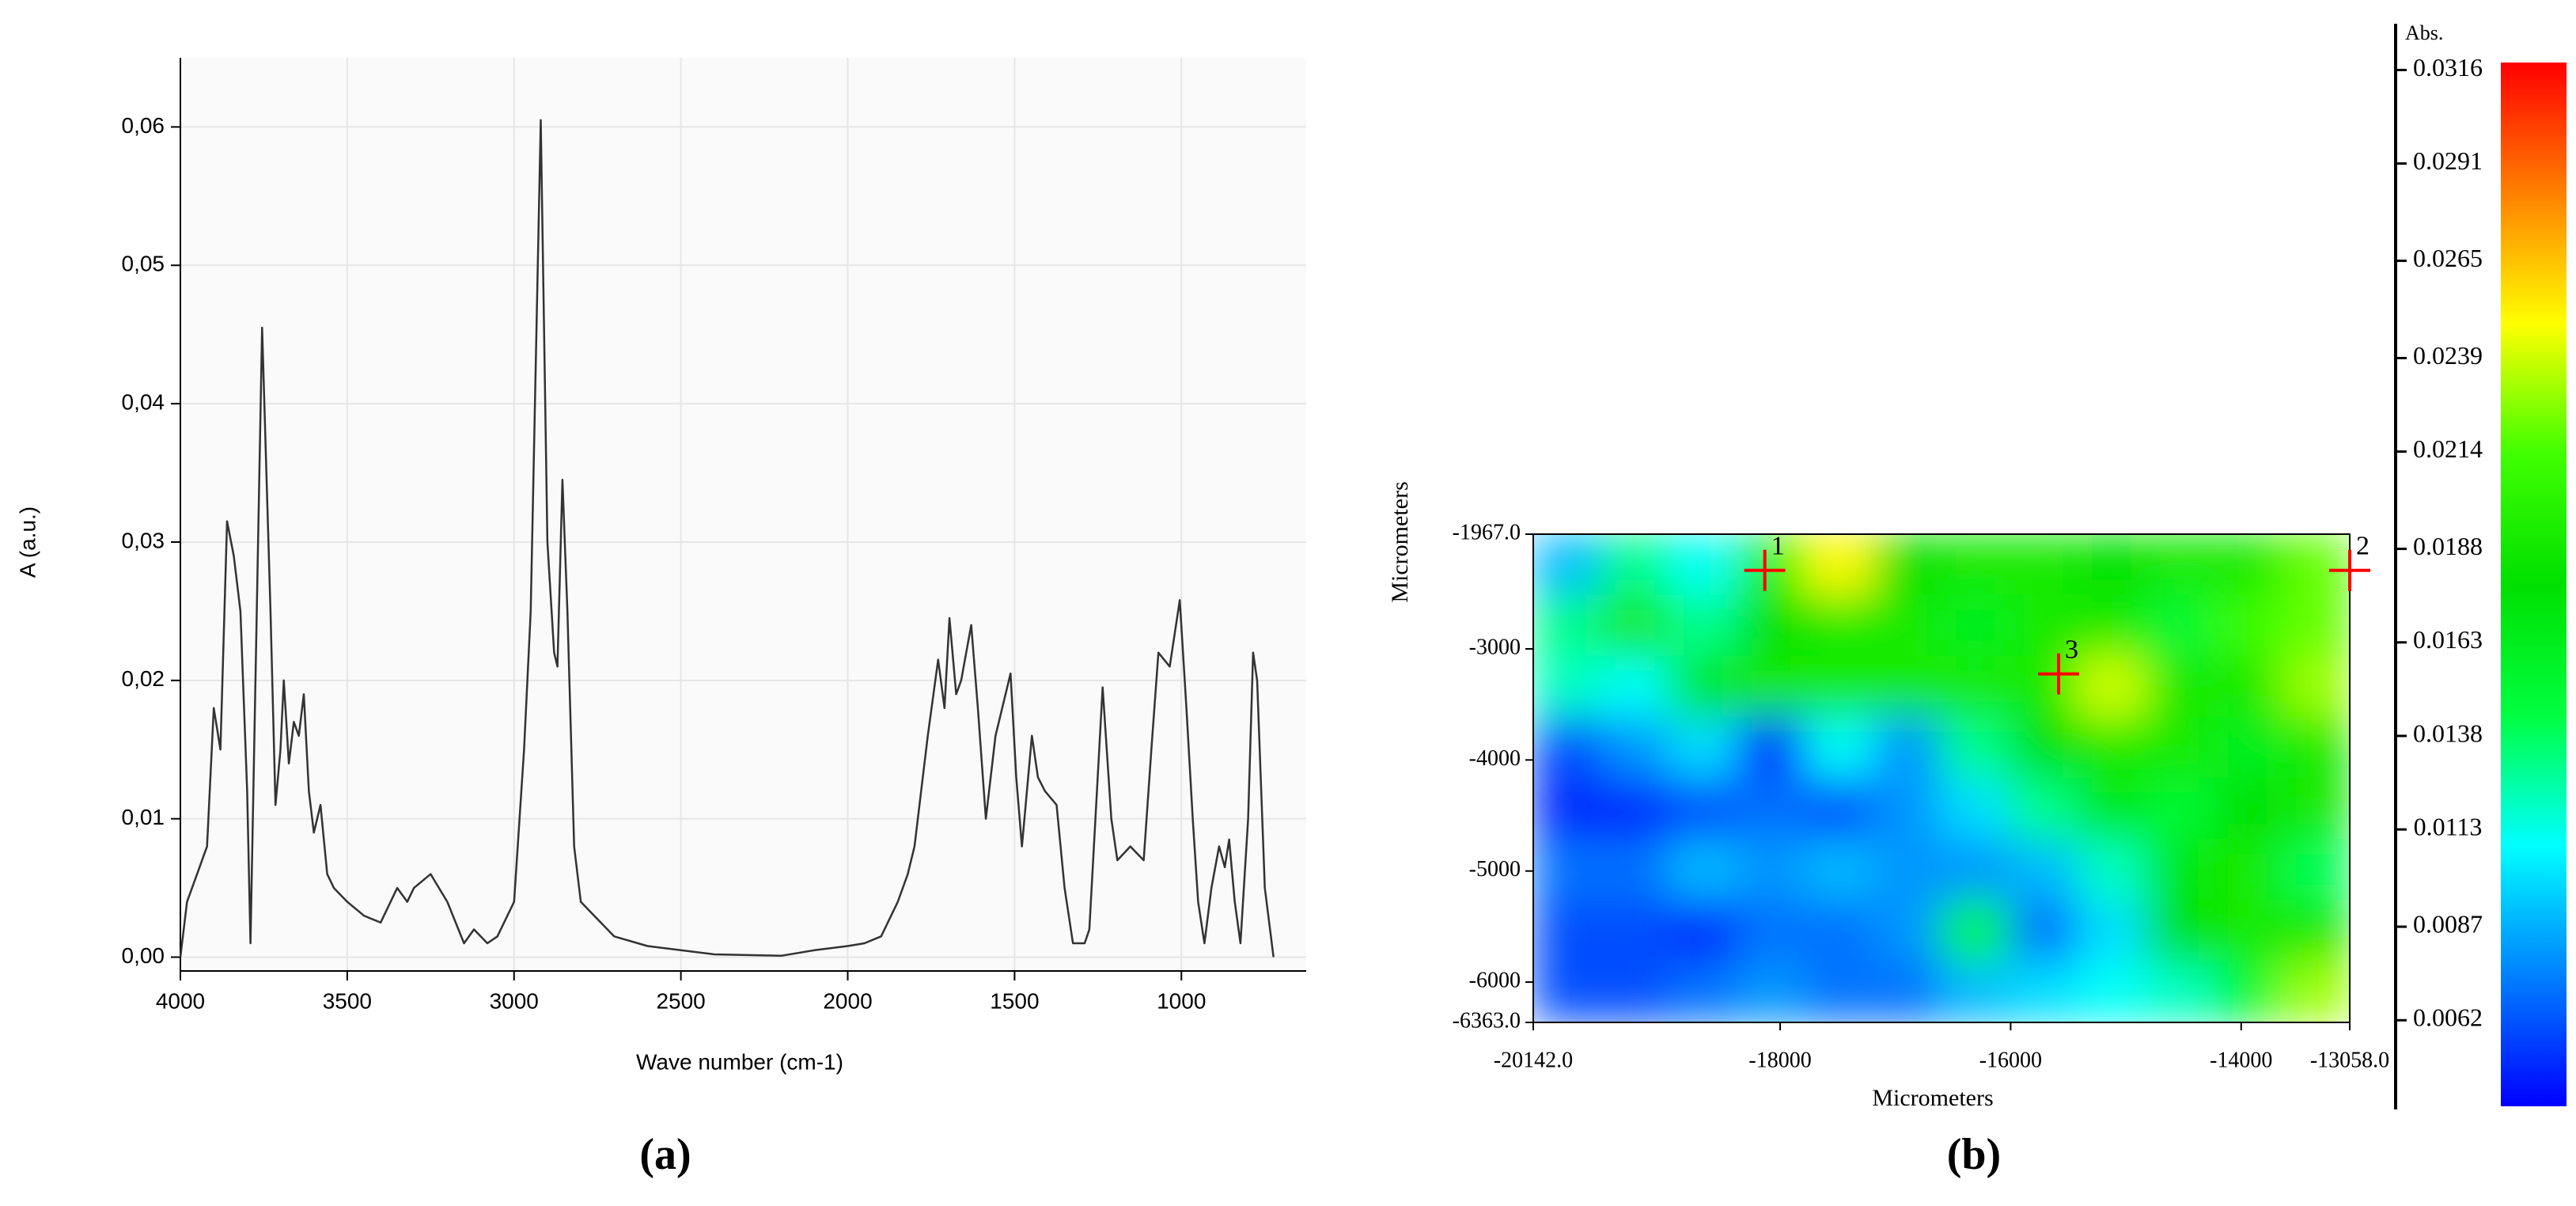 The image size is (2576, 1206). Describe the element at coordinates (1014, 1001) in the screenshot. I see `x-tick-label: 1500` at that location.